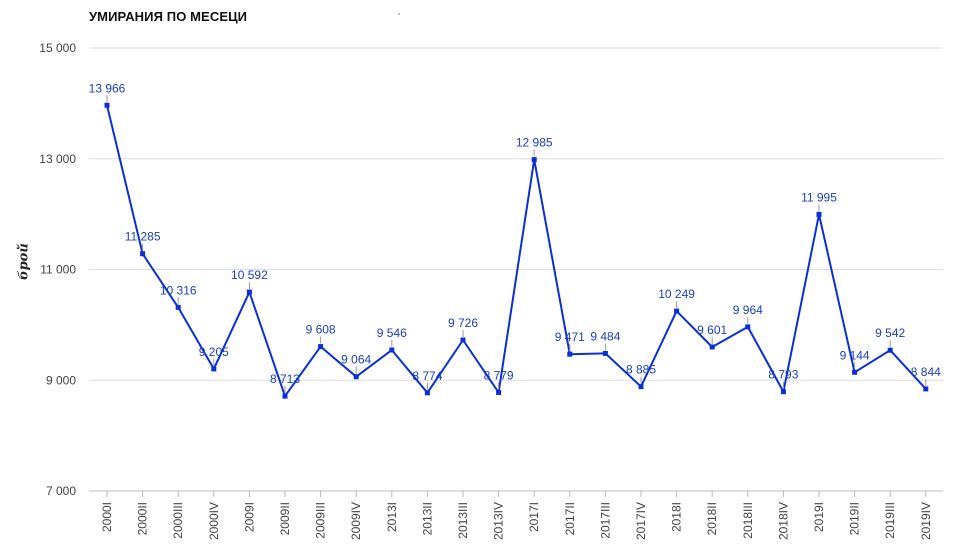  Describe the element at coordinates (499, 521) in the screenshot. I see `x-tick-label: 2013IV` at that location.